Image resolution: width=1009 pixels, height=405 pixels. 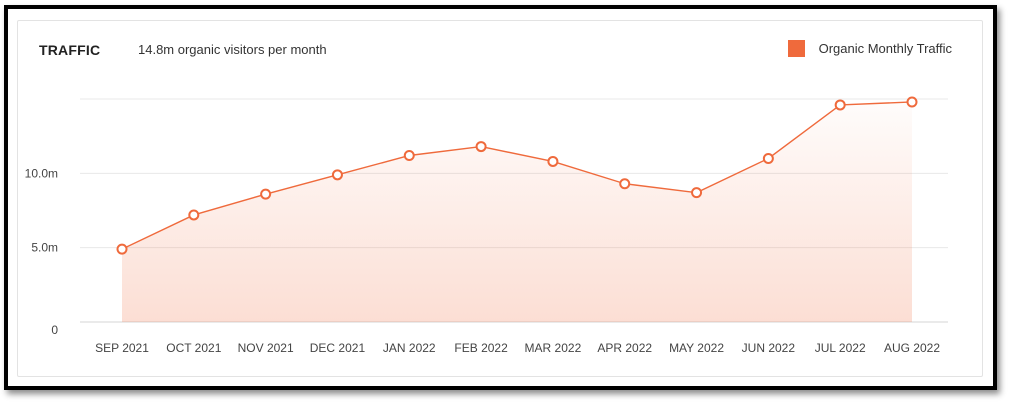 I want to click on x-tick-label: OCT 2021, so click(x=193, y=348).